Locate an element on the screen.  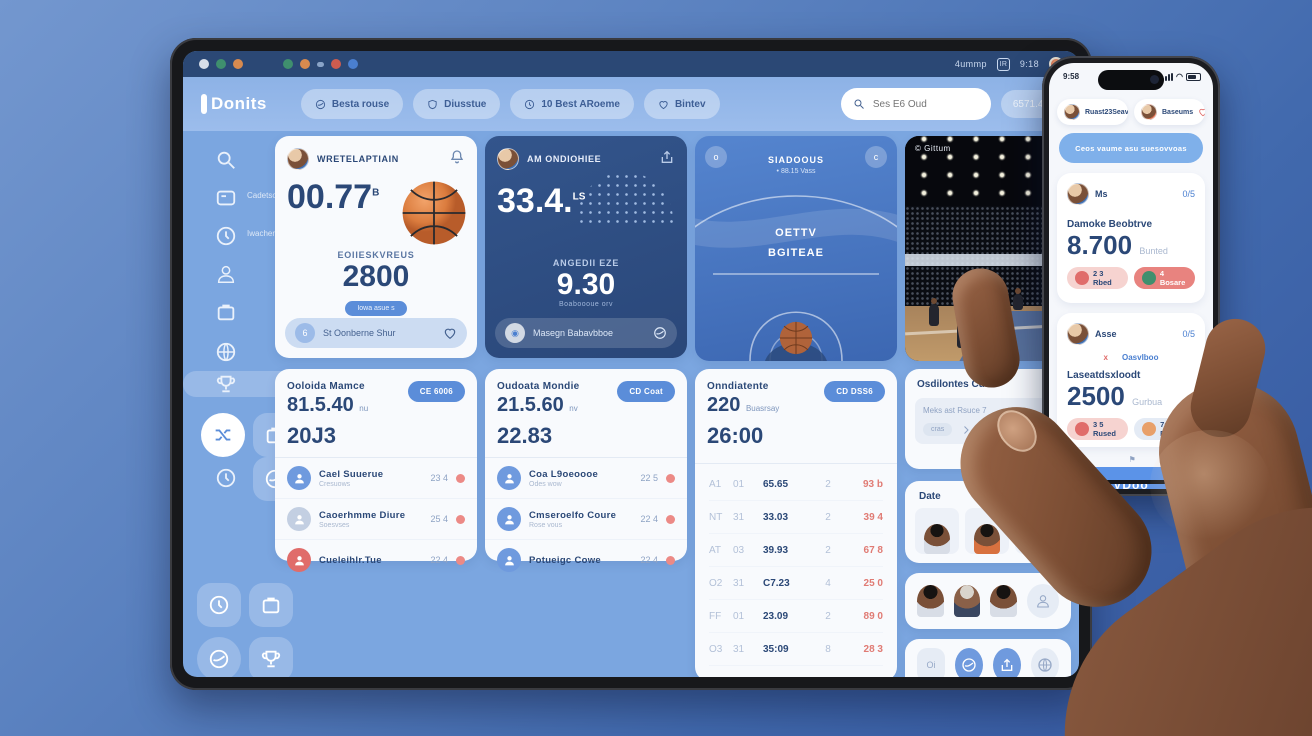
search-icon is located at coordinates (859, 104).